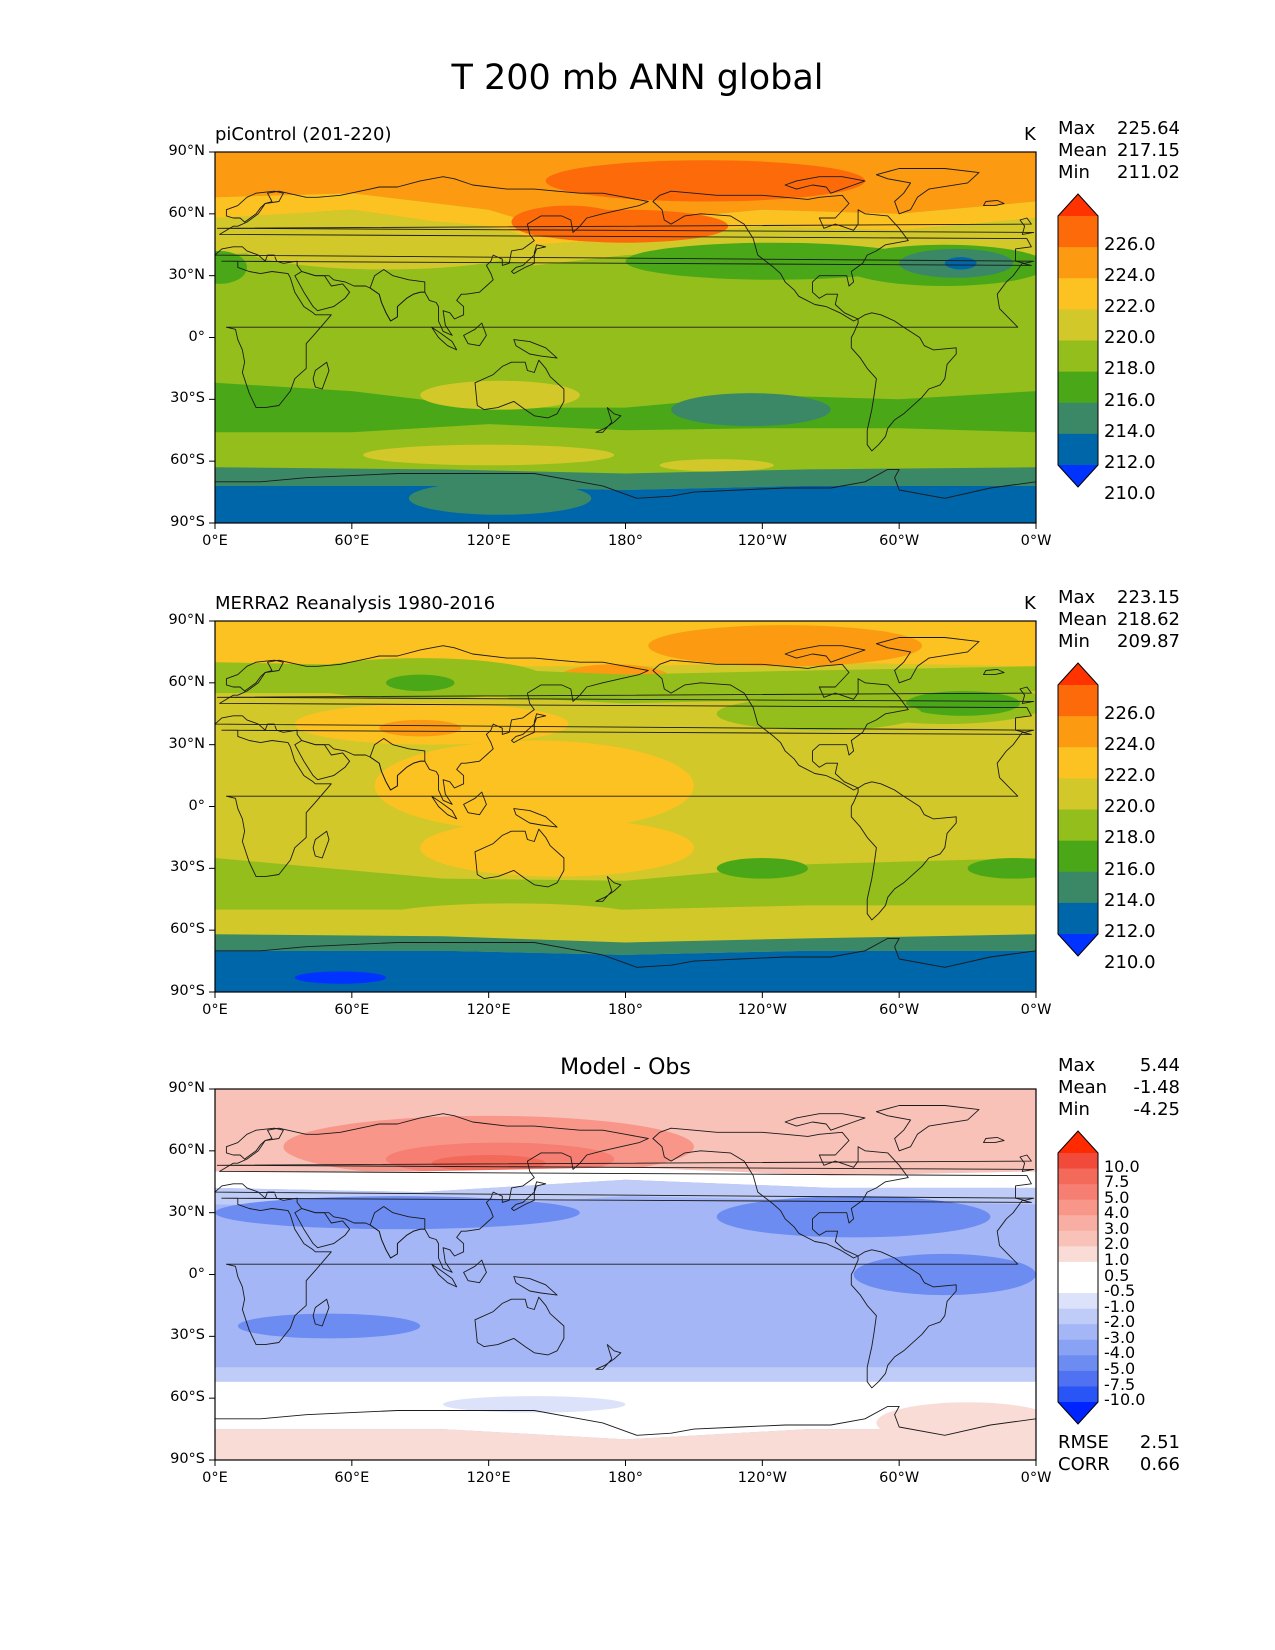 This screenshot has width=1275, height=1650. I want to click on coastline-japan, so click(529, 728).